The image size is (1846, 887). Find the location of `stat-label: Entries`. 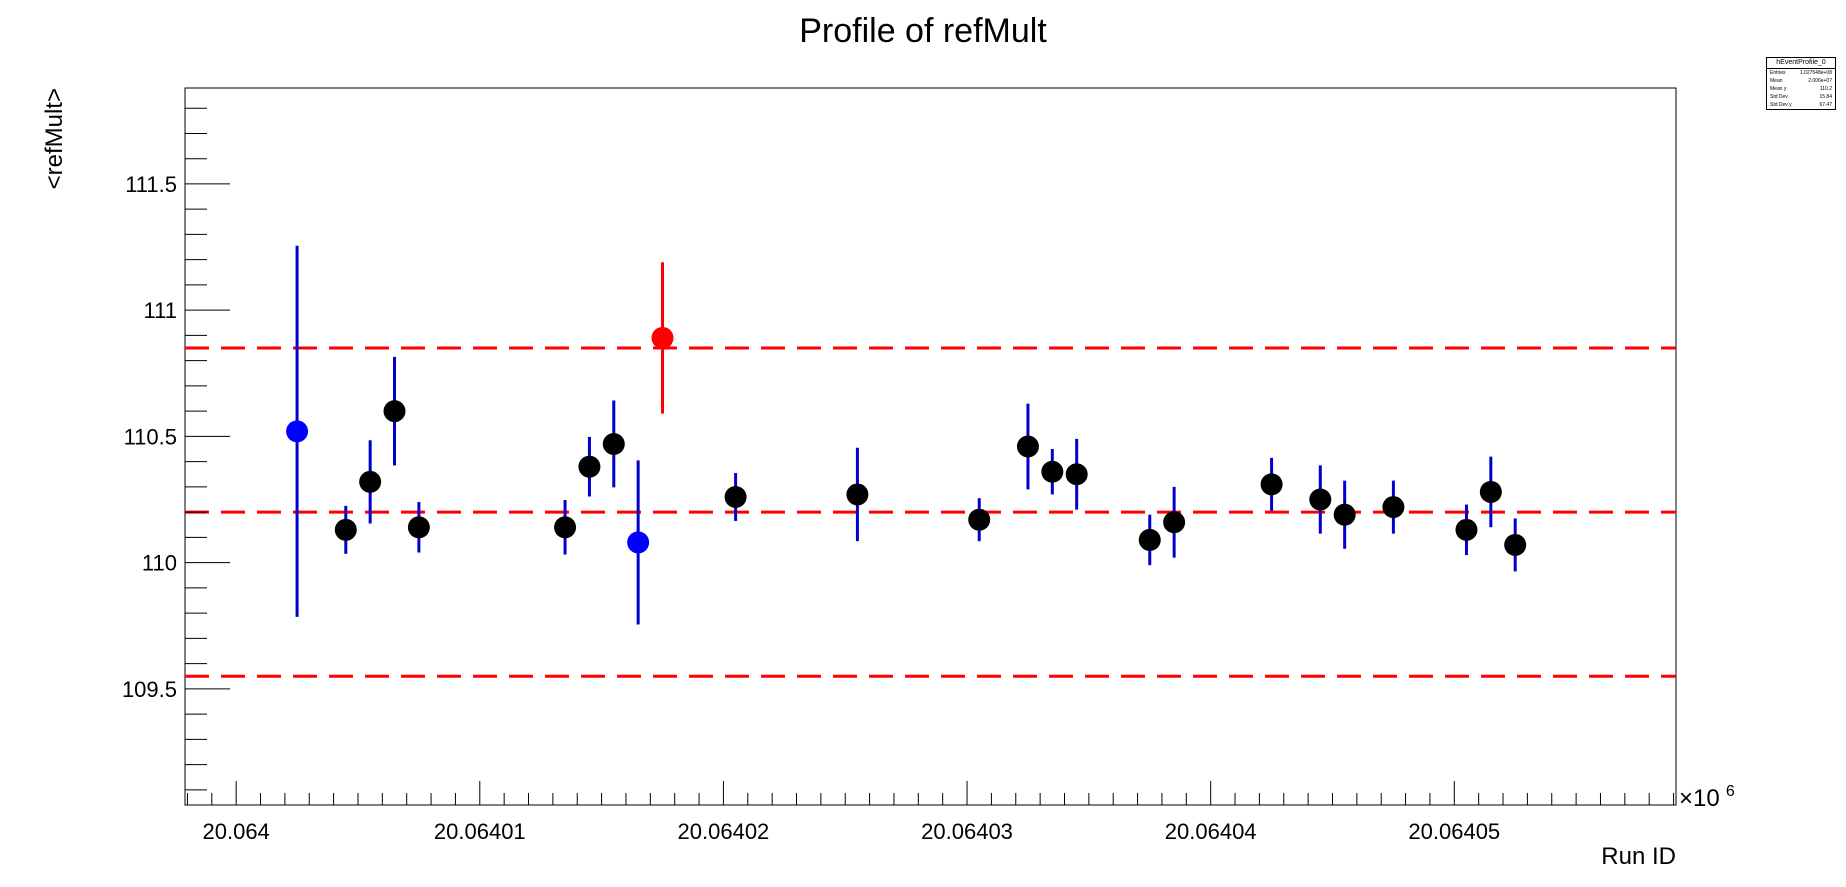

stat-label: Entries is located at coordinates (1778, 73).